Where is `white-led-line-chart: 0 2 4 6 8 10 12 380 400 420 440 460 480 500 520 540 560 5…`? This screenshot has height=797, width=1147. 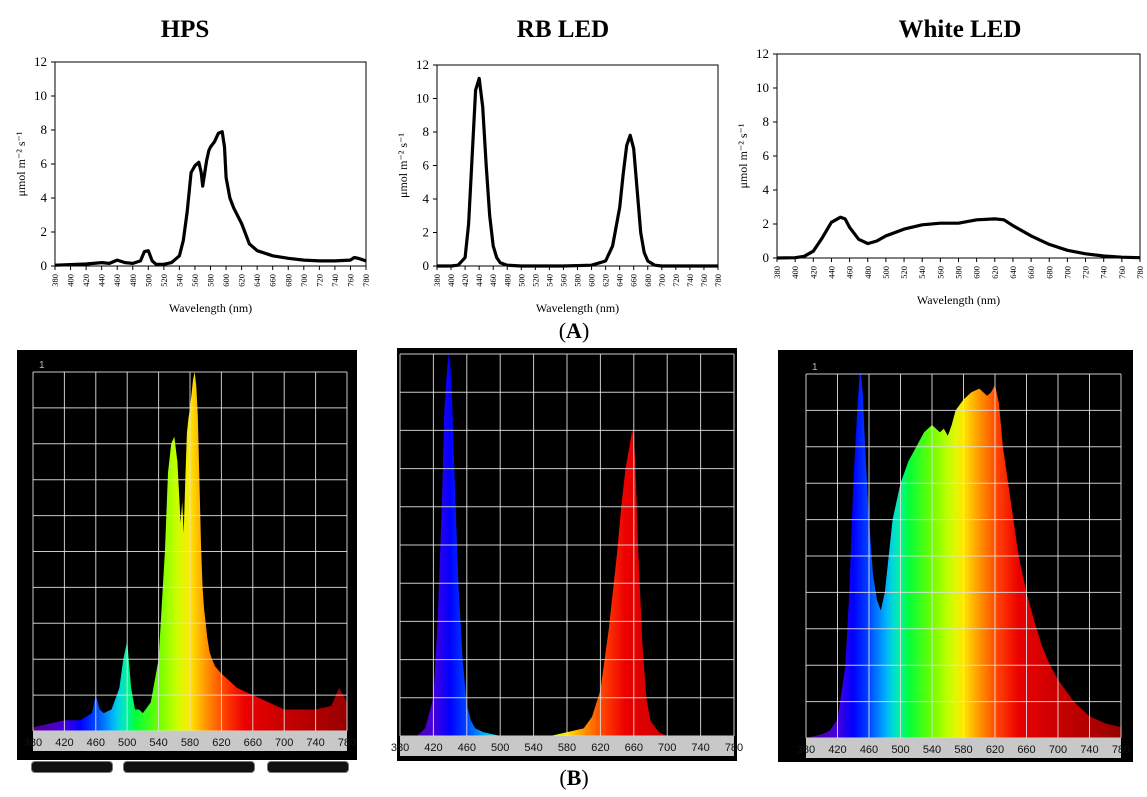 white-led-line-chart: 0 2 4 6 8 10 12 380 400 420 440 460 480 500 520 540 560 5… is located at coordinates (940, 176).